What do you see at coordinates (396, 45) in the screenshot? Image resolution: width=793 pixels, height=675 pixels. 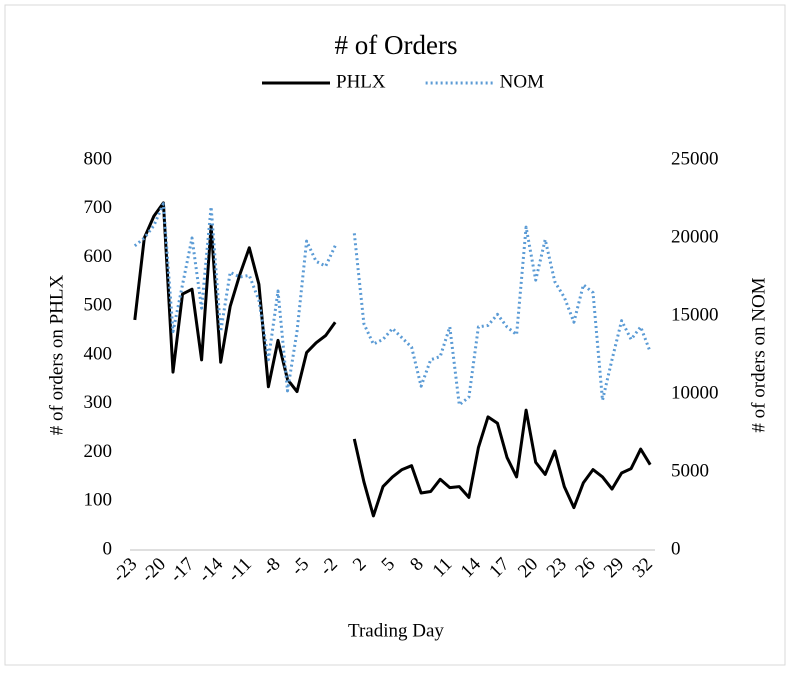 I see `chart-title: # of Orders` at bounding box center [396, 45].